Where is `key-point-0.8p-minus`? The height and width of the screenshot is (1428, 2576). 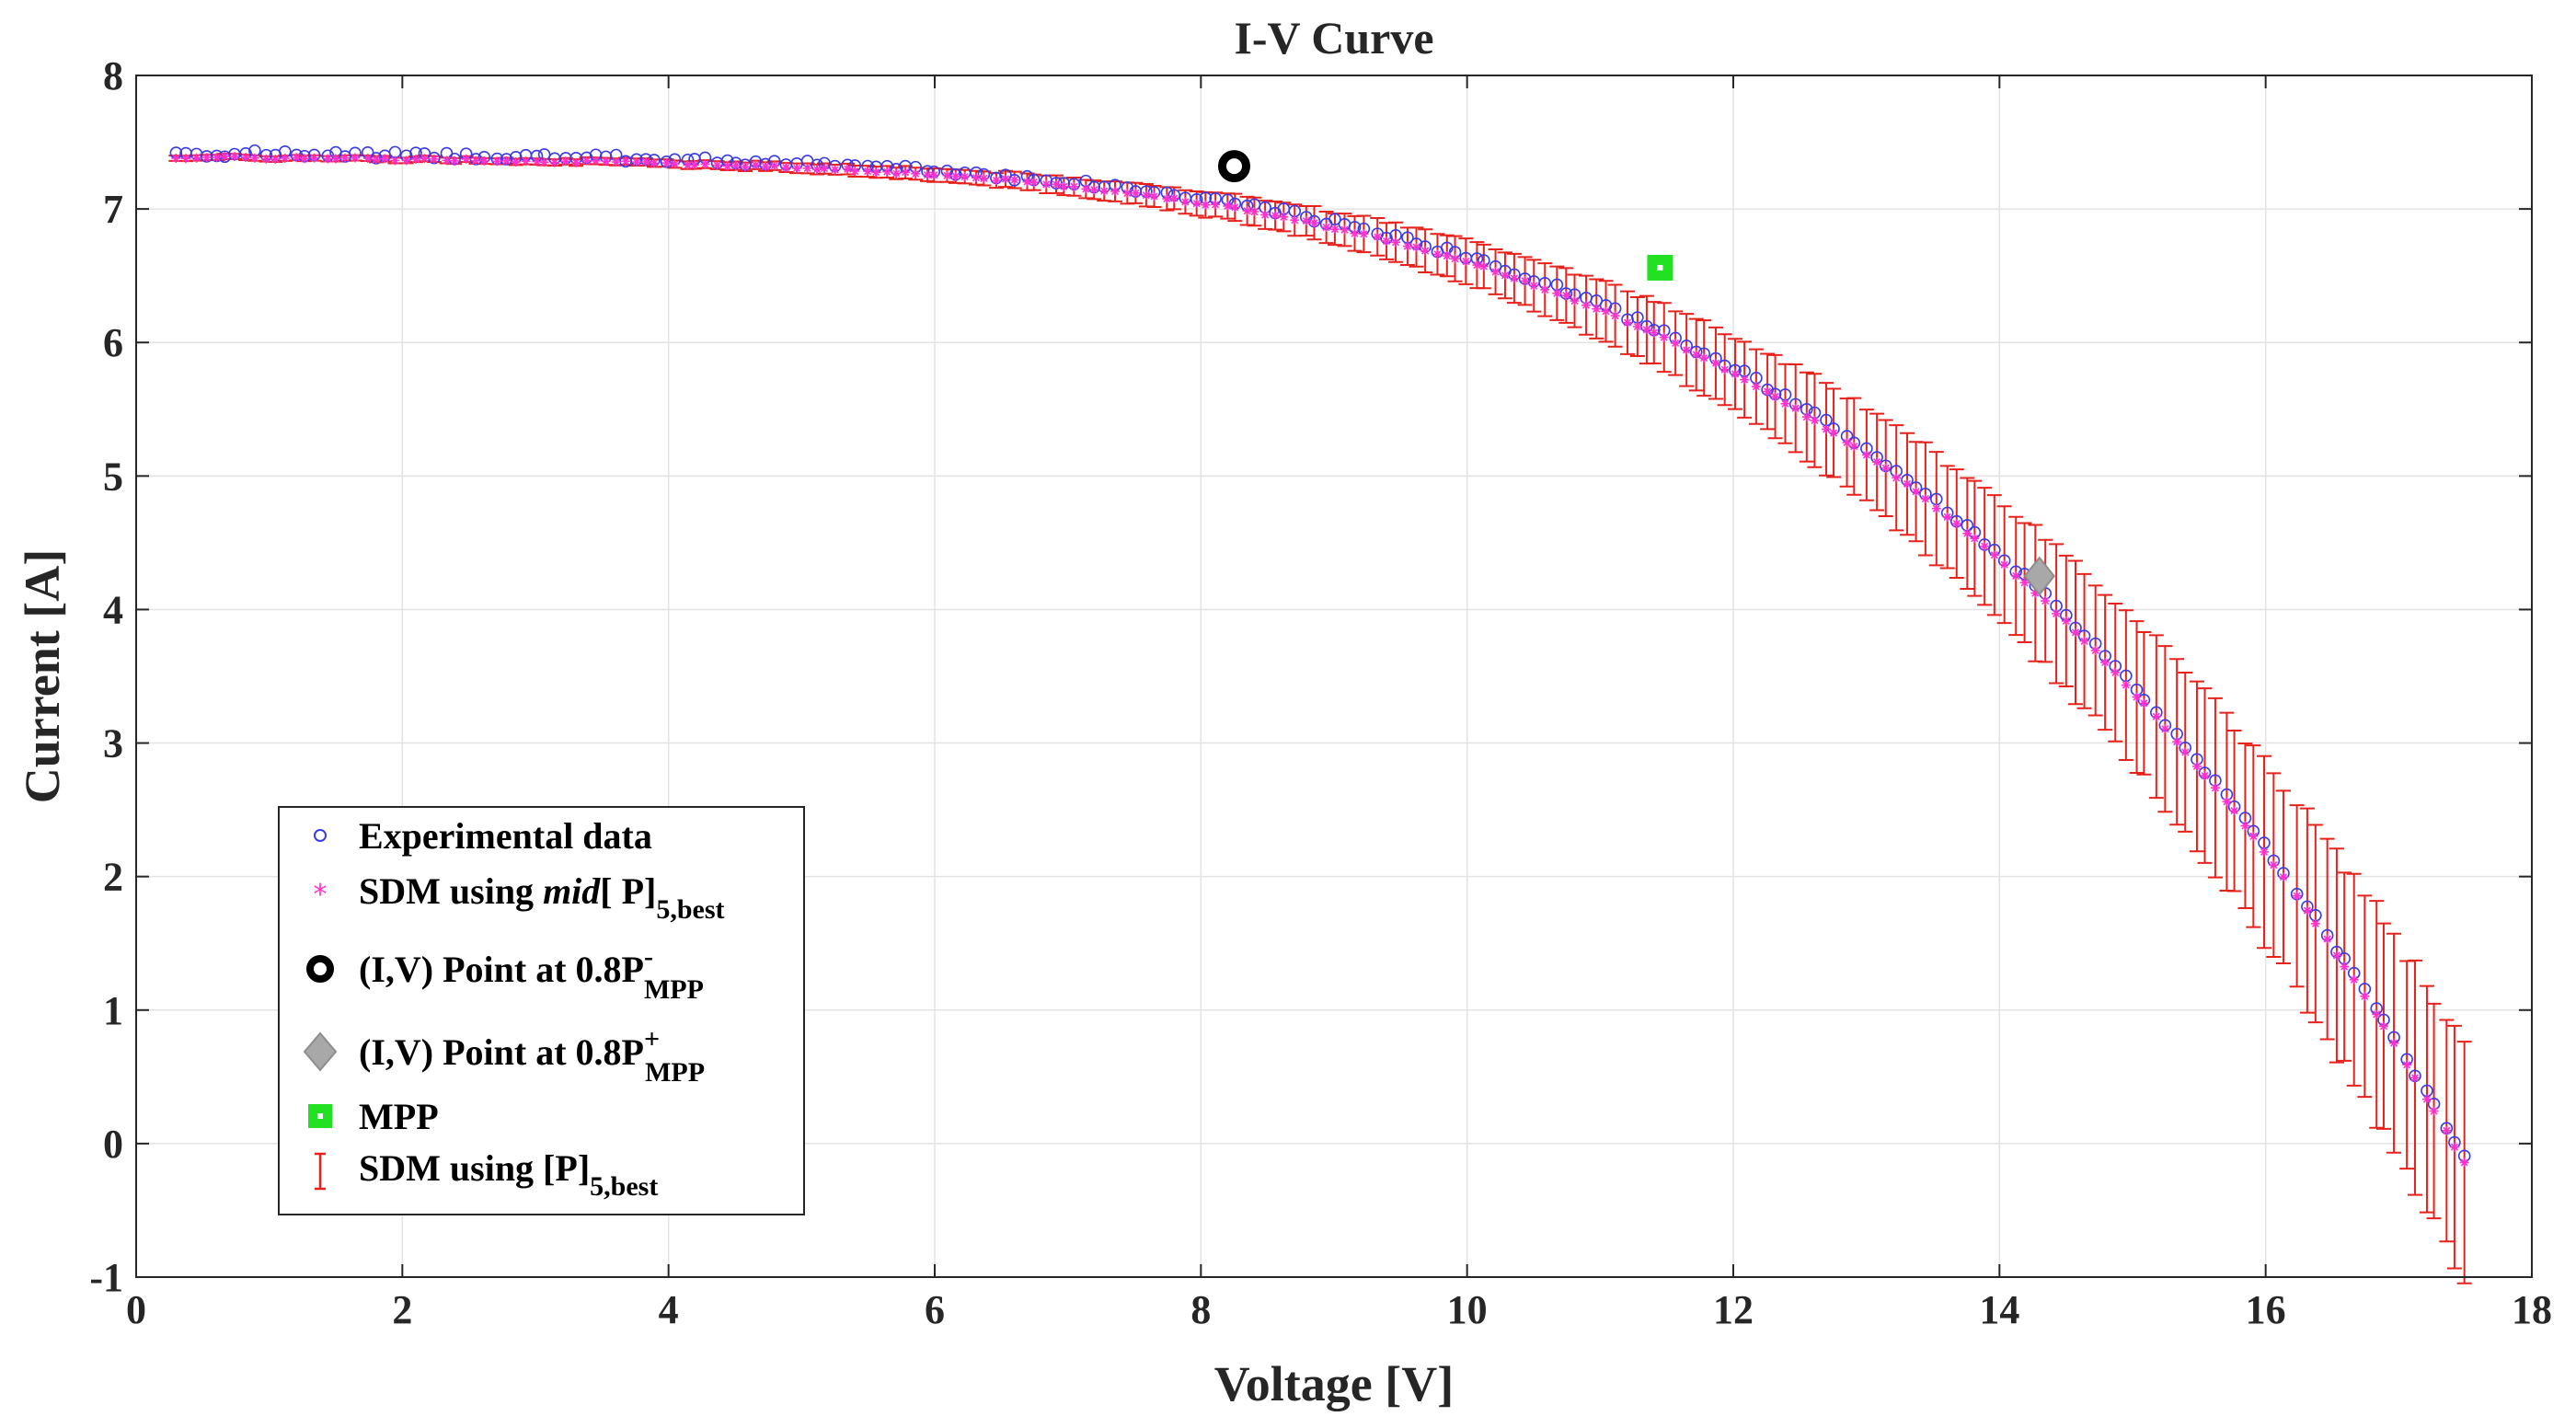
key-point-0.8p-minus is located at coordinates (1234, 166).